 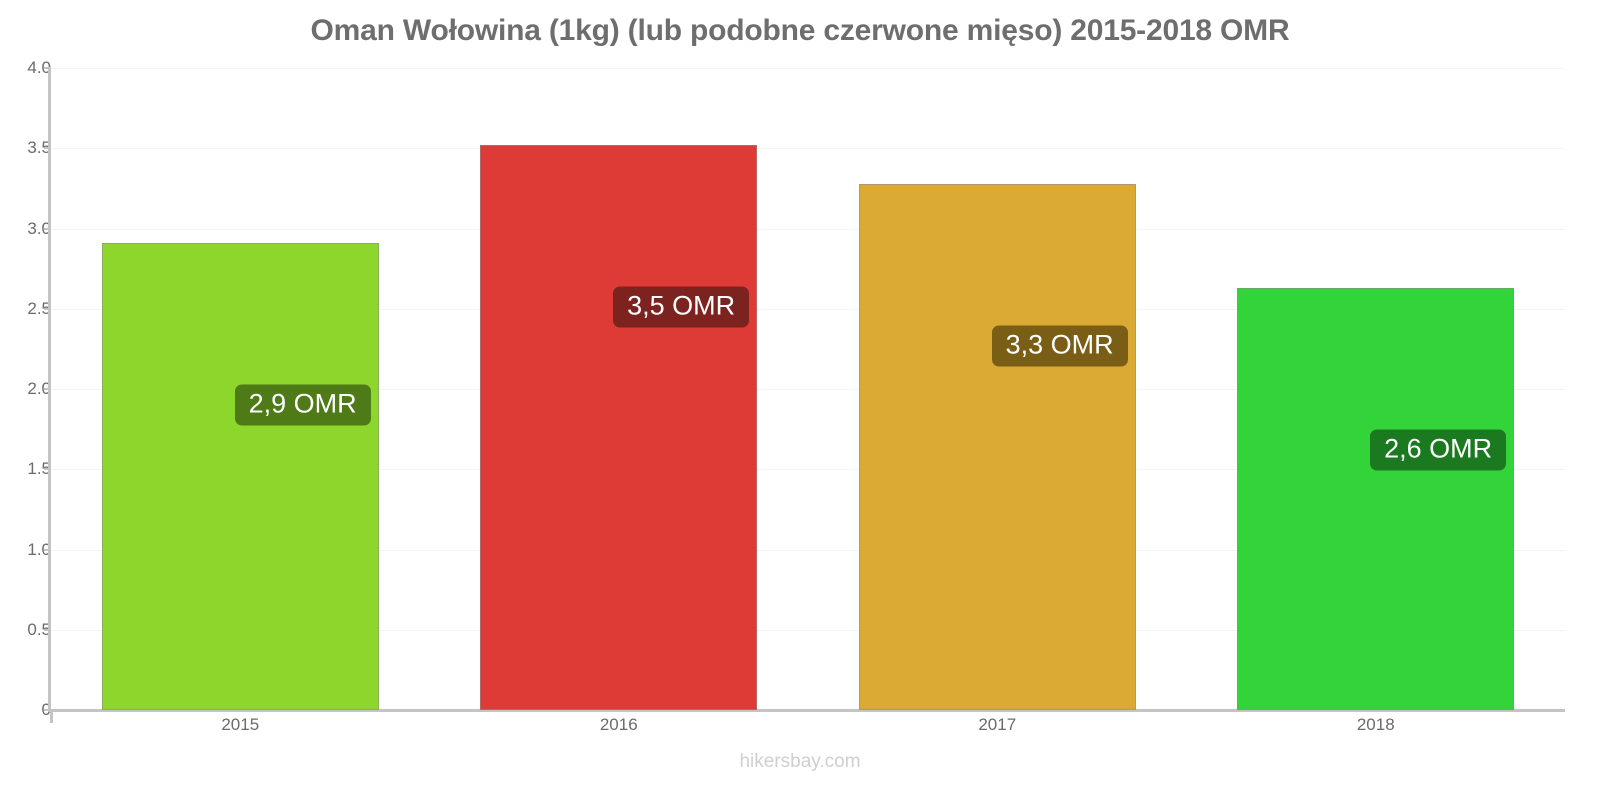 I want to click on y-axis-tick-label: 1.0, so click(x=39, y=549).